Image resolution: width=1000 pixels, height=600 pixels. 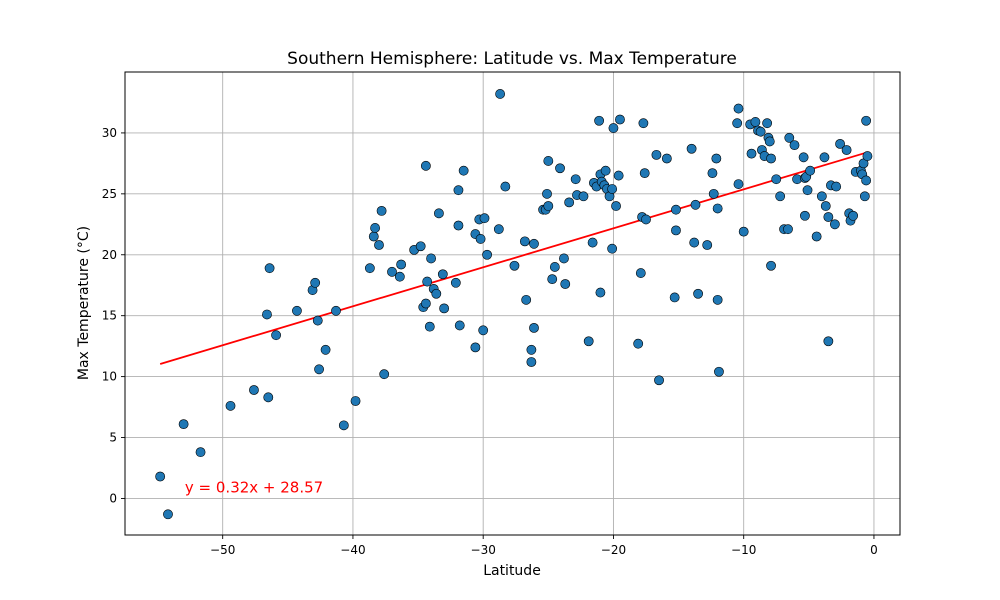 What do you see at coordinates (109, 133) in the screenshot?
I see `y-tick-label: 30` at bounding box center [109, 133].